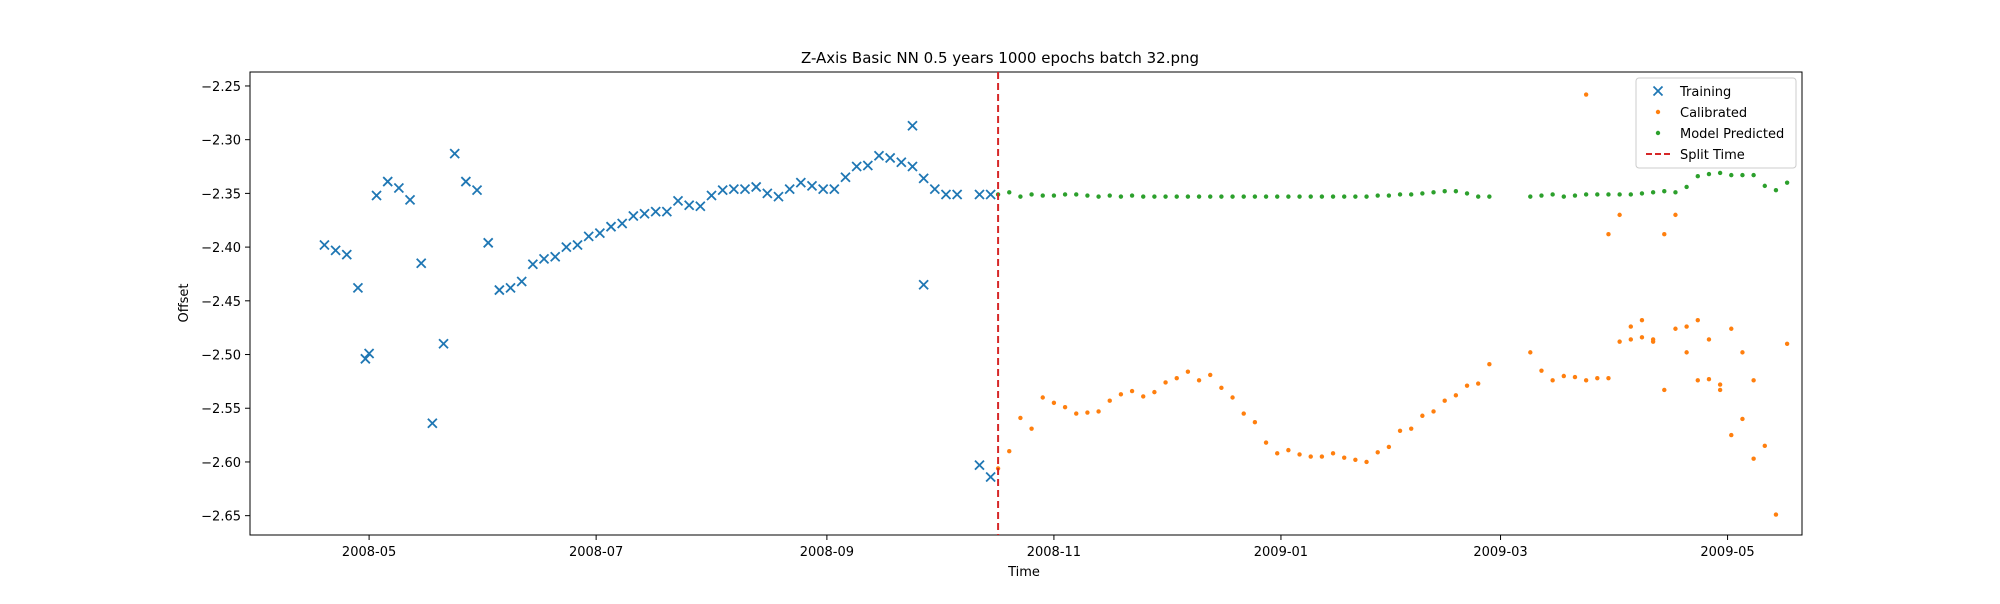 This screenshot has height=604, width=2000. I want to click on legend-label: Split Time, so click(1712, 155).